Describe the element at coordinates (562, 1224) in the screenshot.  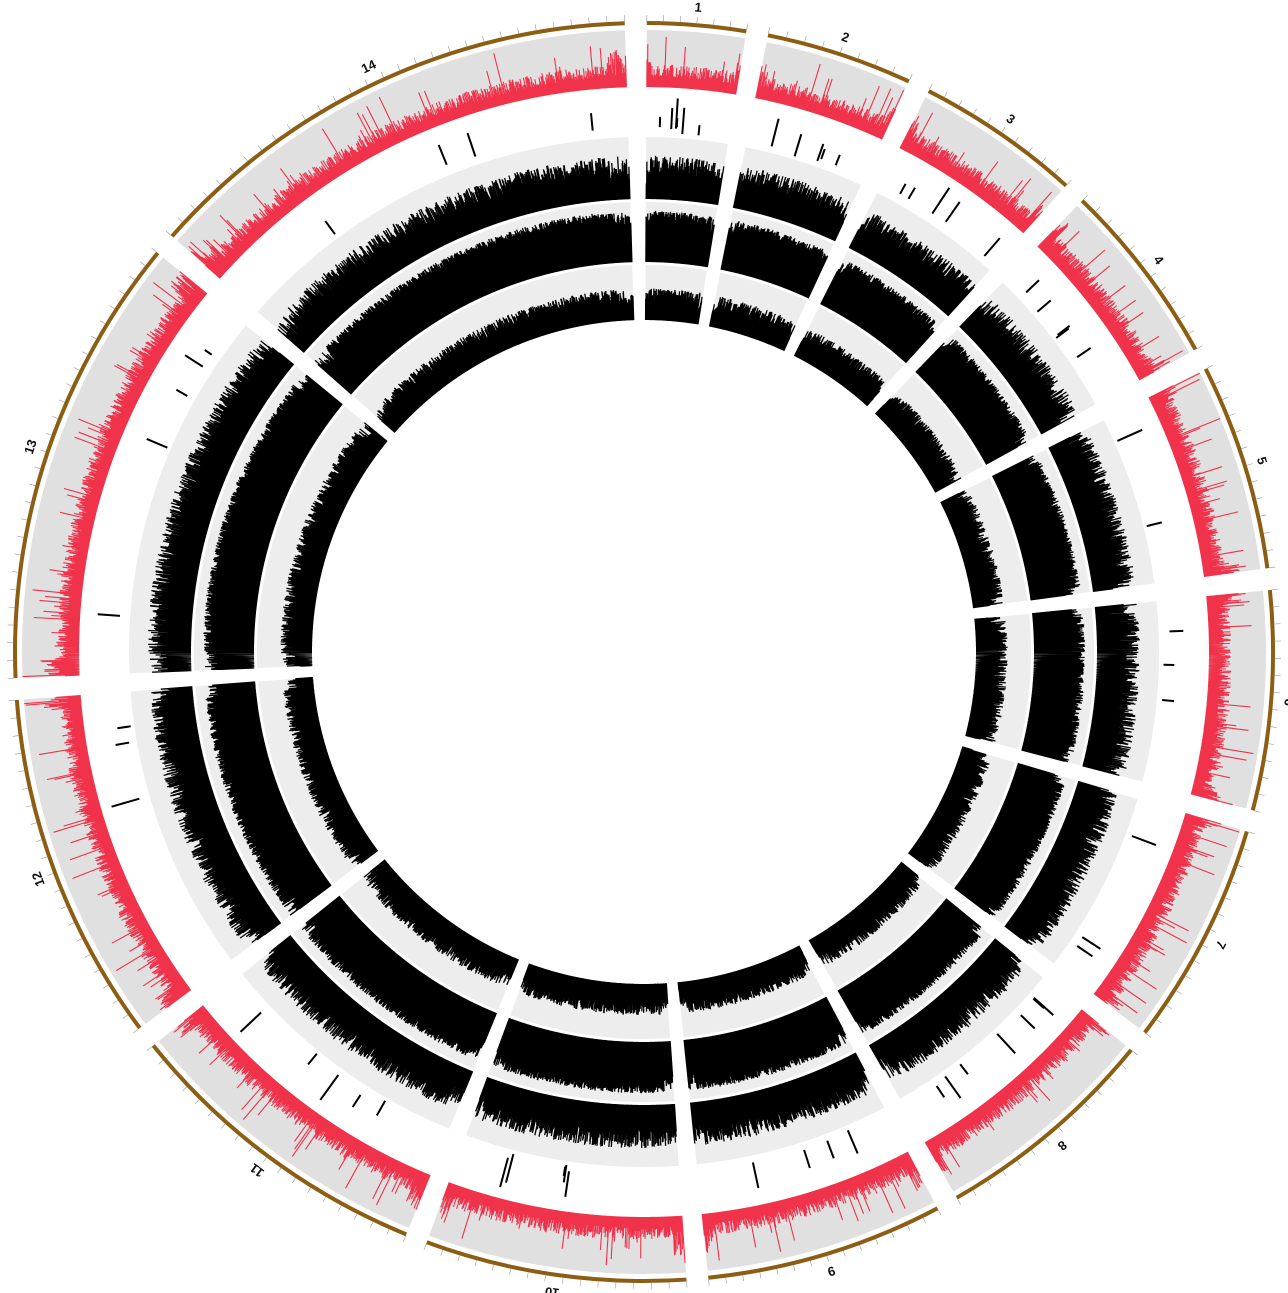
I see `chr10-red-histogram` at that location.